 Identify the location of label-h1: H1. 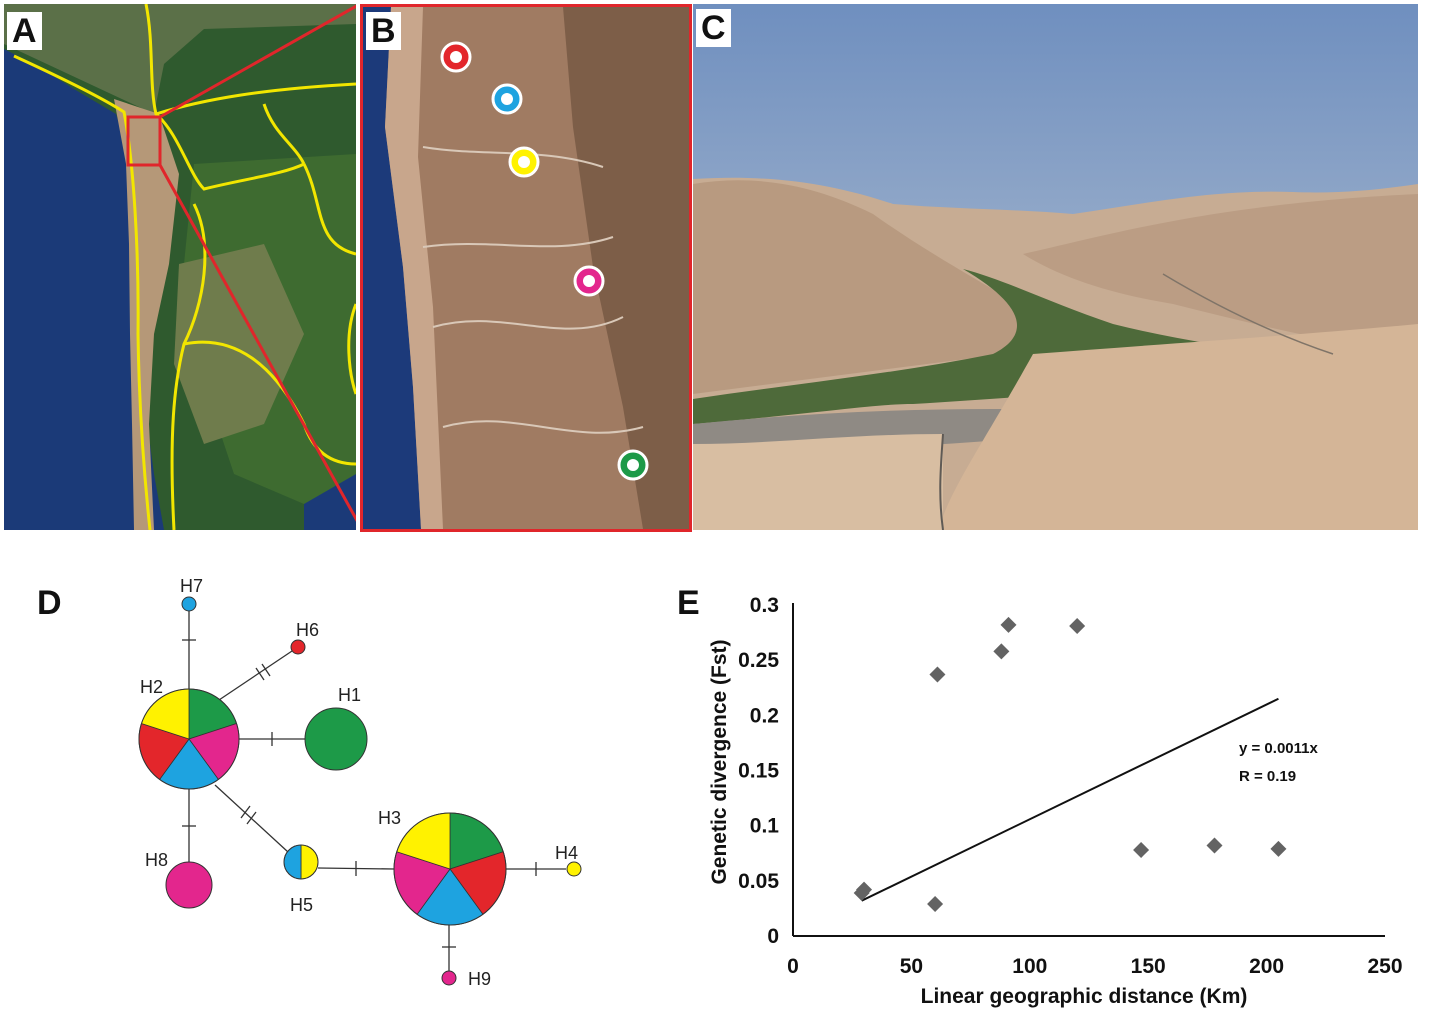
(349, 695).